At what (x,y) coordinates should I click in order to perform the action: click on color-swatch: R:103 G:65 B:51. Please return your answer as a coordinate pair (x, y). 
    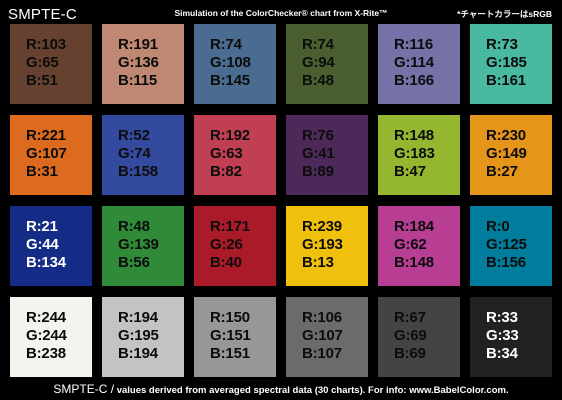
    Looking at the image, I should click on (51, 64).